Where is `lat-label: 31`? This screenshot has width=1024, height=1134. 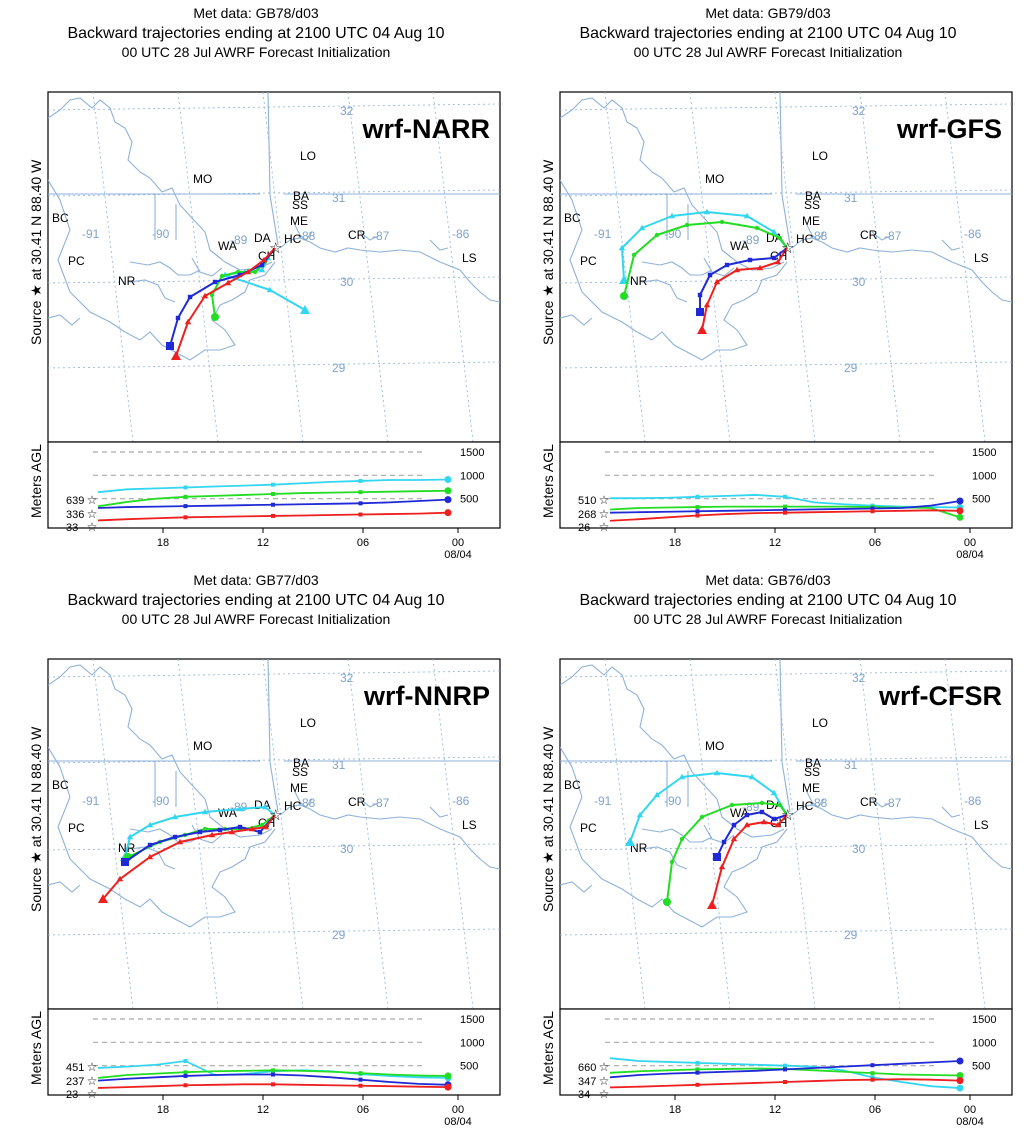 lat-label: 31 is located at coordinates (851, 765).